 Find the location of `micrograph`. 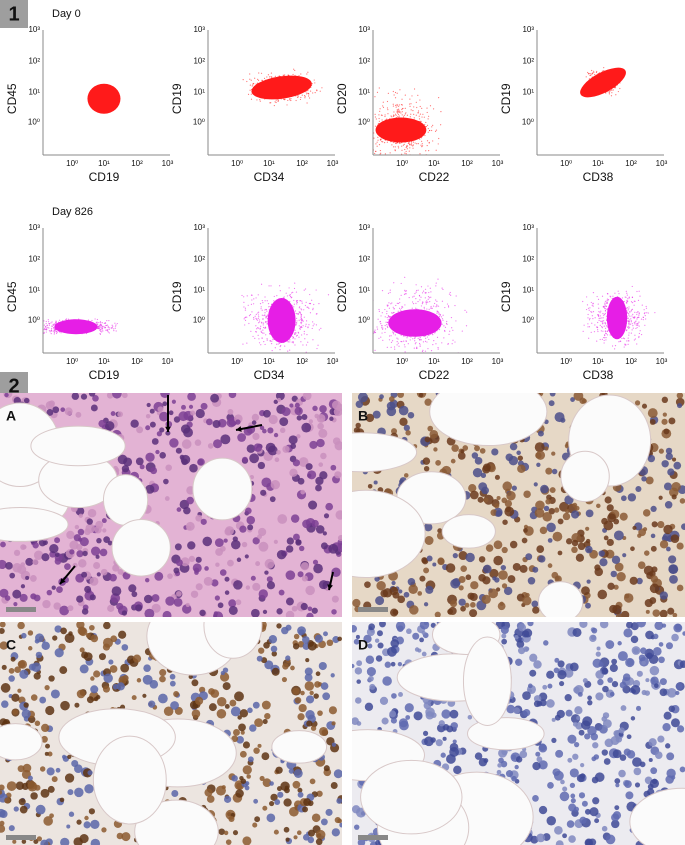

micrograph is located at coordinates (518, 505).